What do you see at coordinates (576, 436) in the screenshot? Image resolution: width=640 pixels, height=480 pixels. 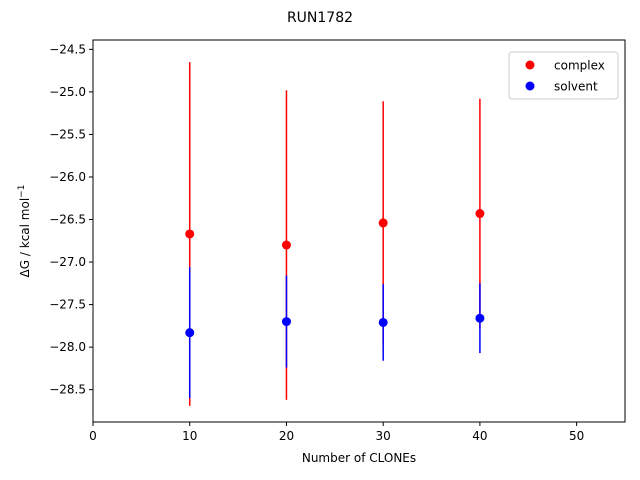 I see `x-tick-label: 50` at bounding box center [576, 436].